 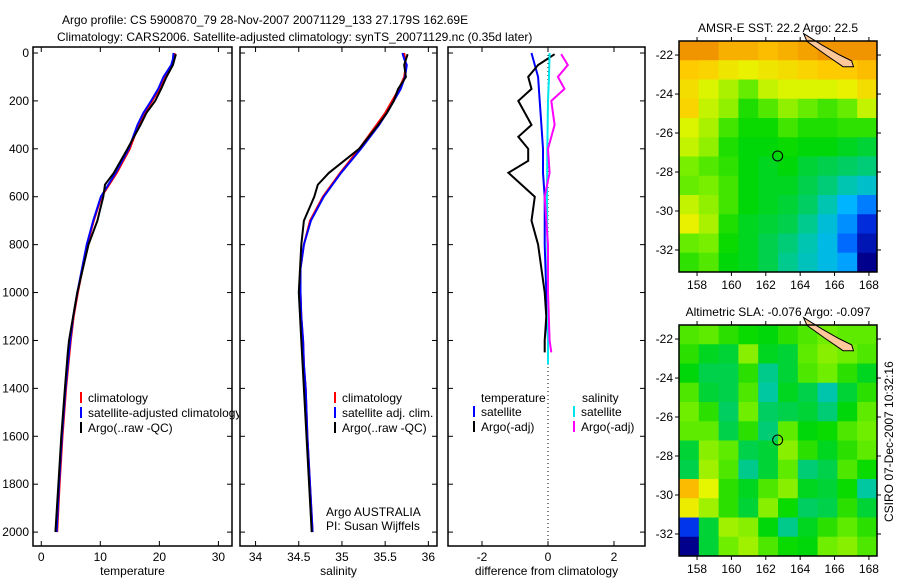 What do you see at coordinates (828, 50) in the screenshot?
I see `new-caledonia-land` at bounding box center [828, 50].